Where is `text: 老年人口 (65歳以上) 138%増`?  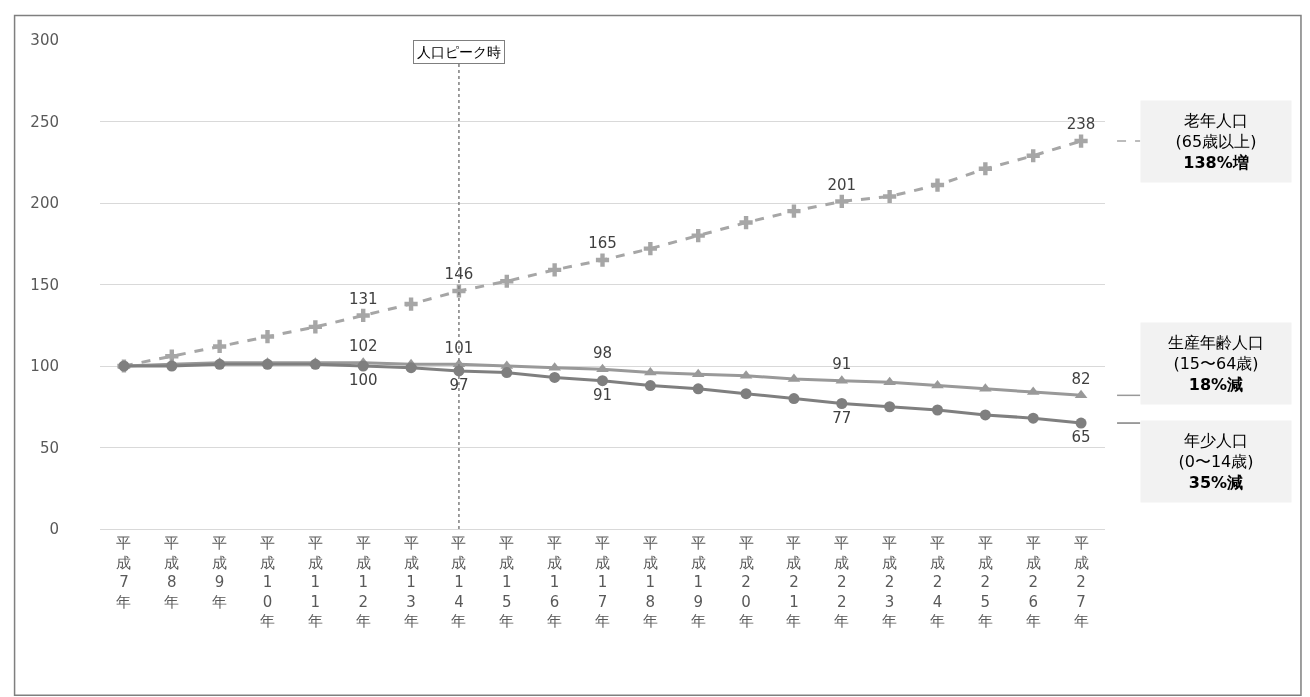
text: 老年人口 (65歳以上) 138%増 is located at coordinates (1216, 141).